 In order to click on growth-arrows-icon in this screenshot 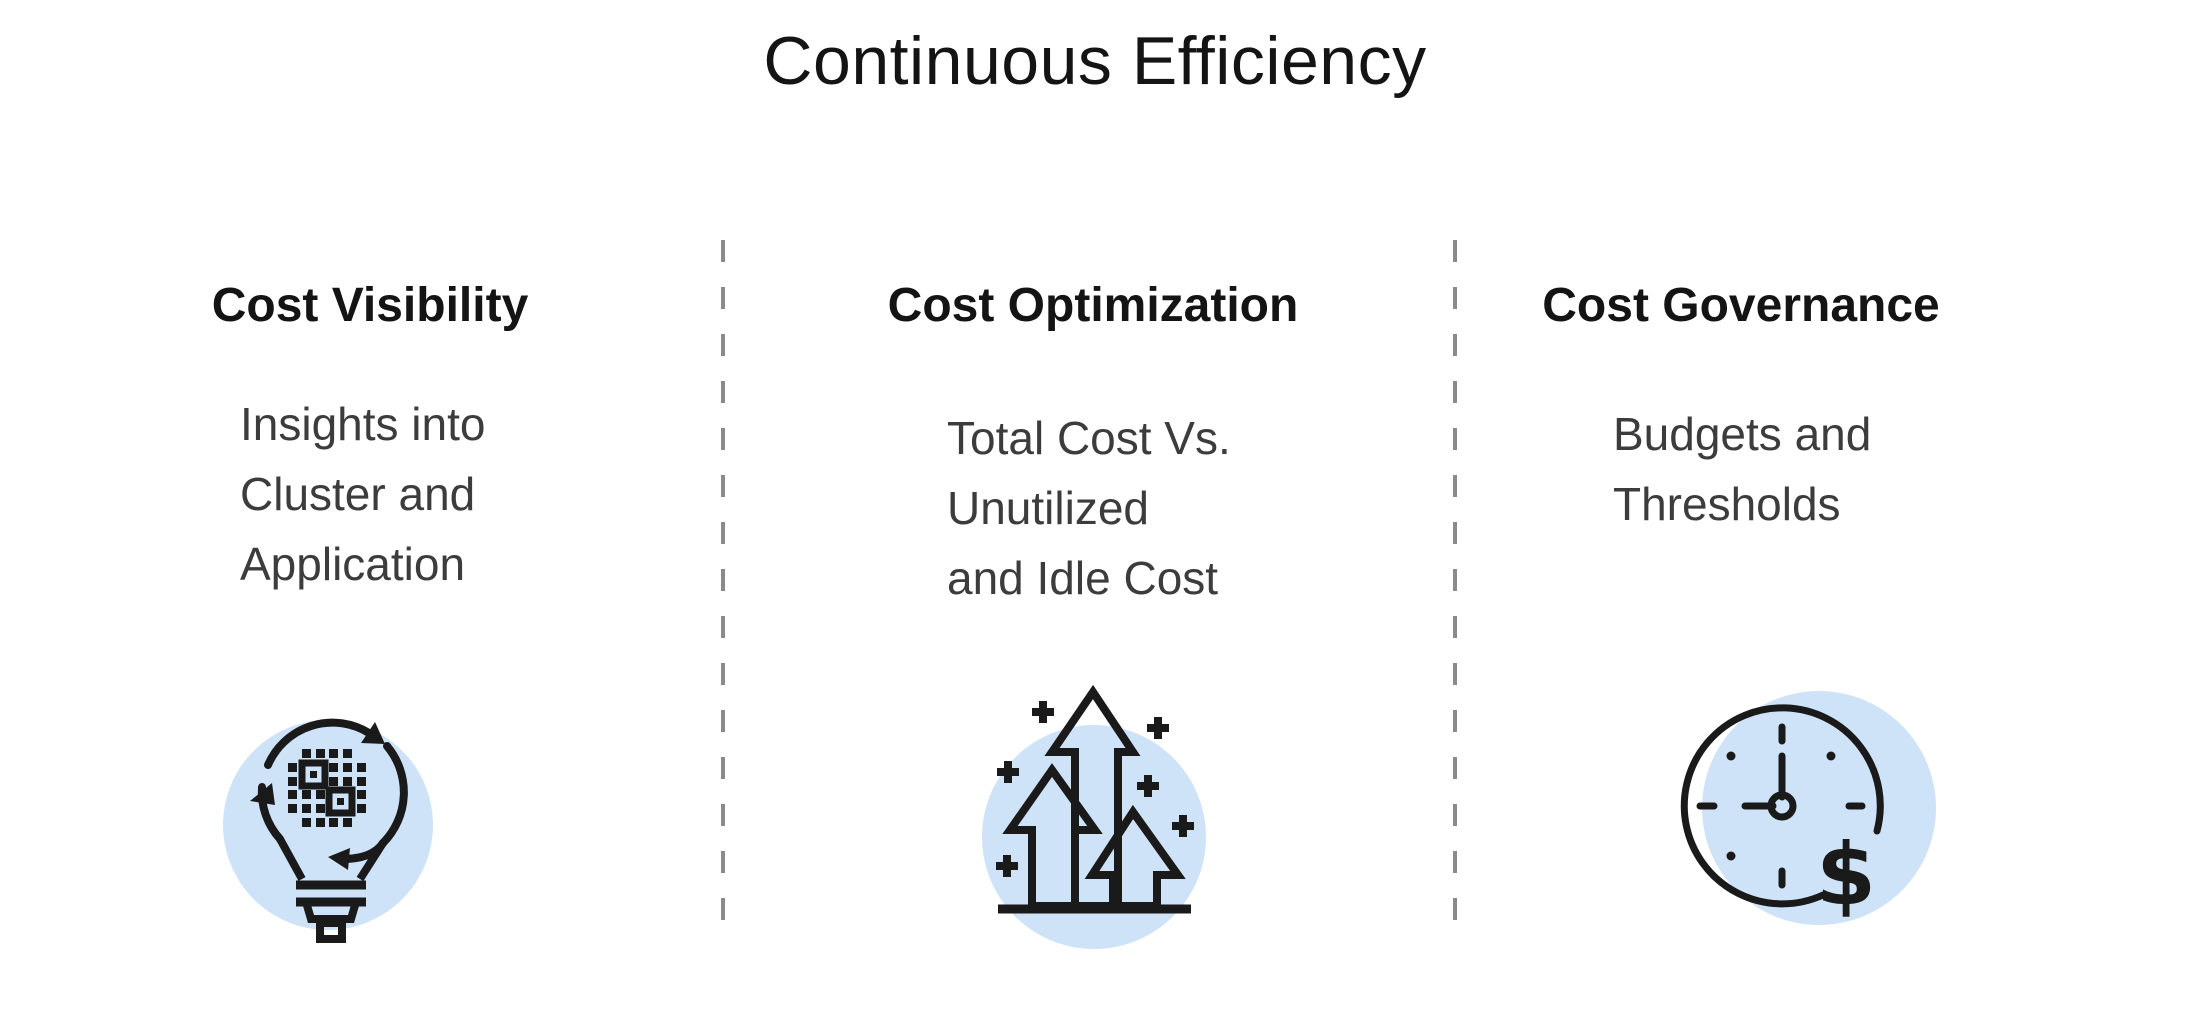, I will do `click(1094, 816)`.